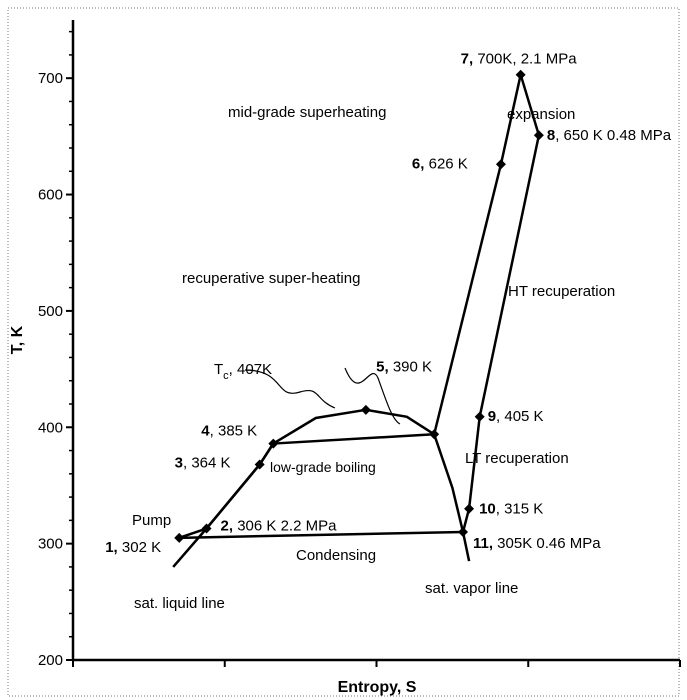  I want to click on state-point-10-marker, so click(469, 508).